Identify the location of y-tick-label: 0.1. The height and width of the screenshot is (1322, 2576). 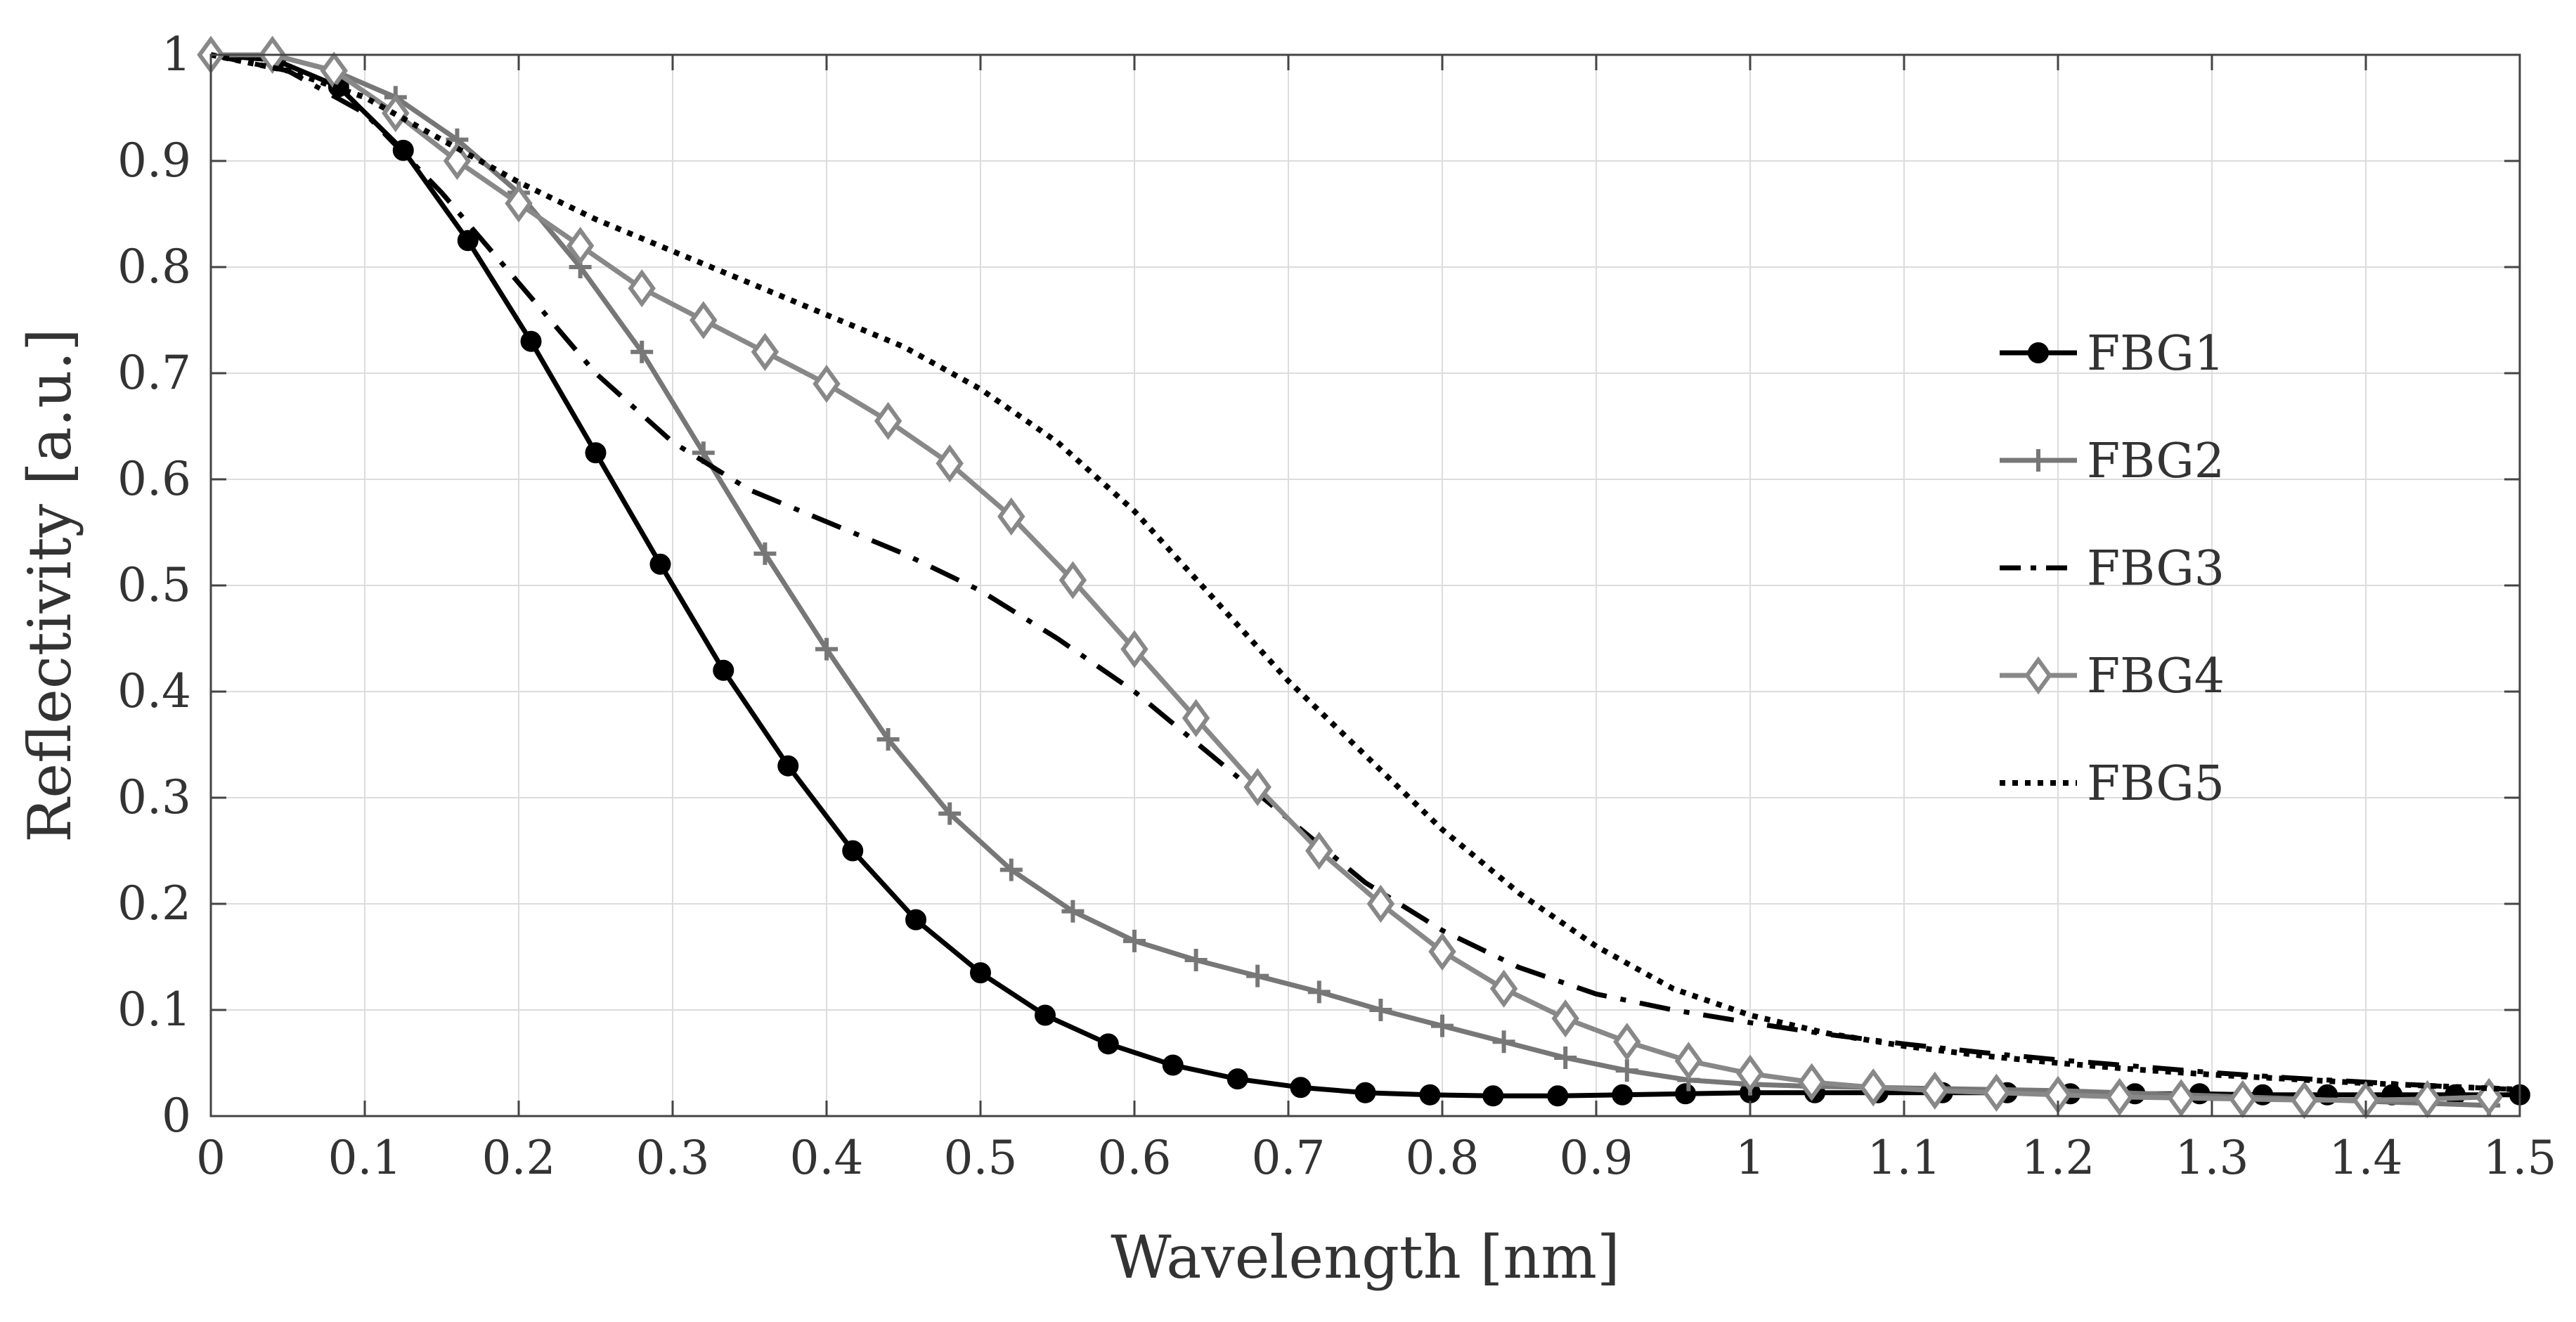
(154, 1010).